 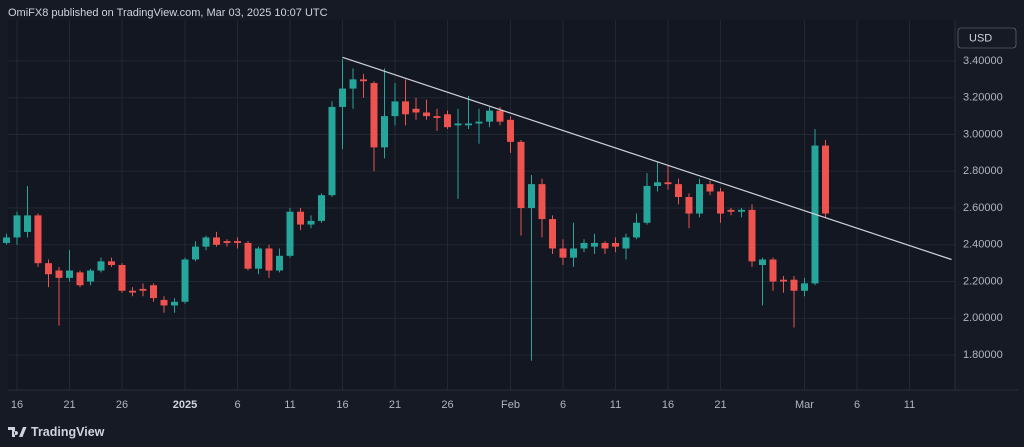 I want to click on footer: TradingView, so click(x=68, y=432).